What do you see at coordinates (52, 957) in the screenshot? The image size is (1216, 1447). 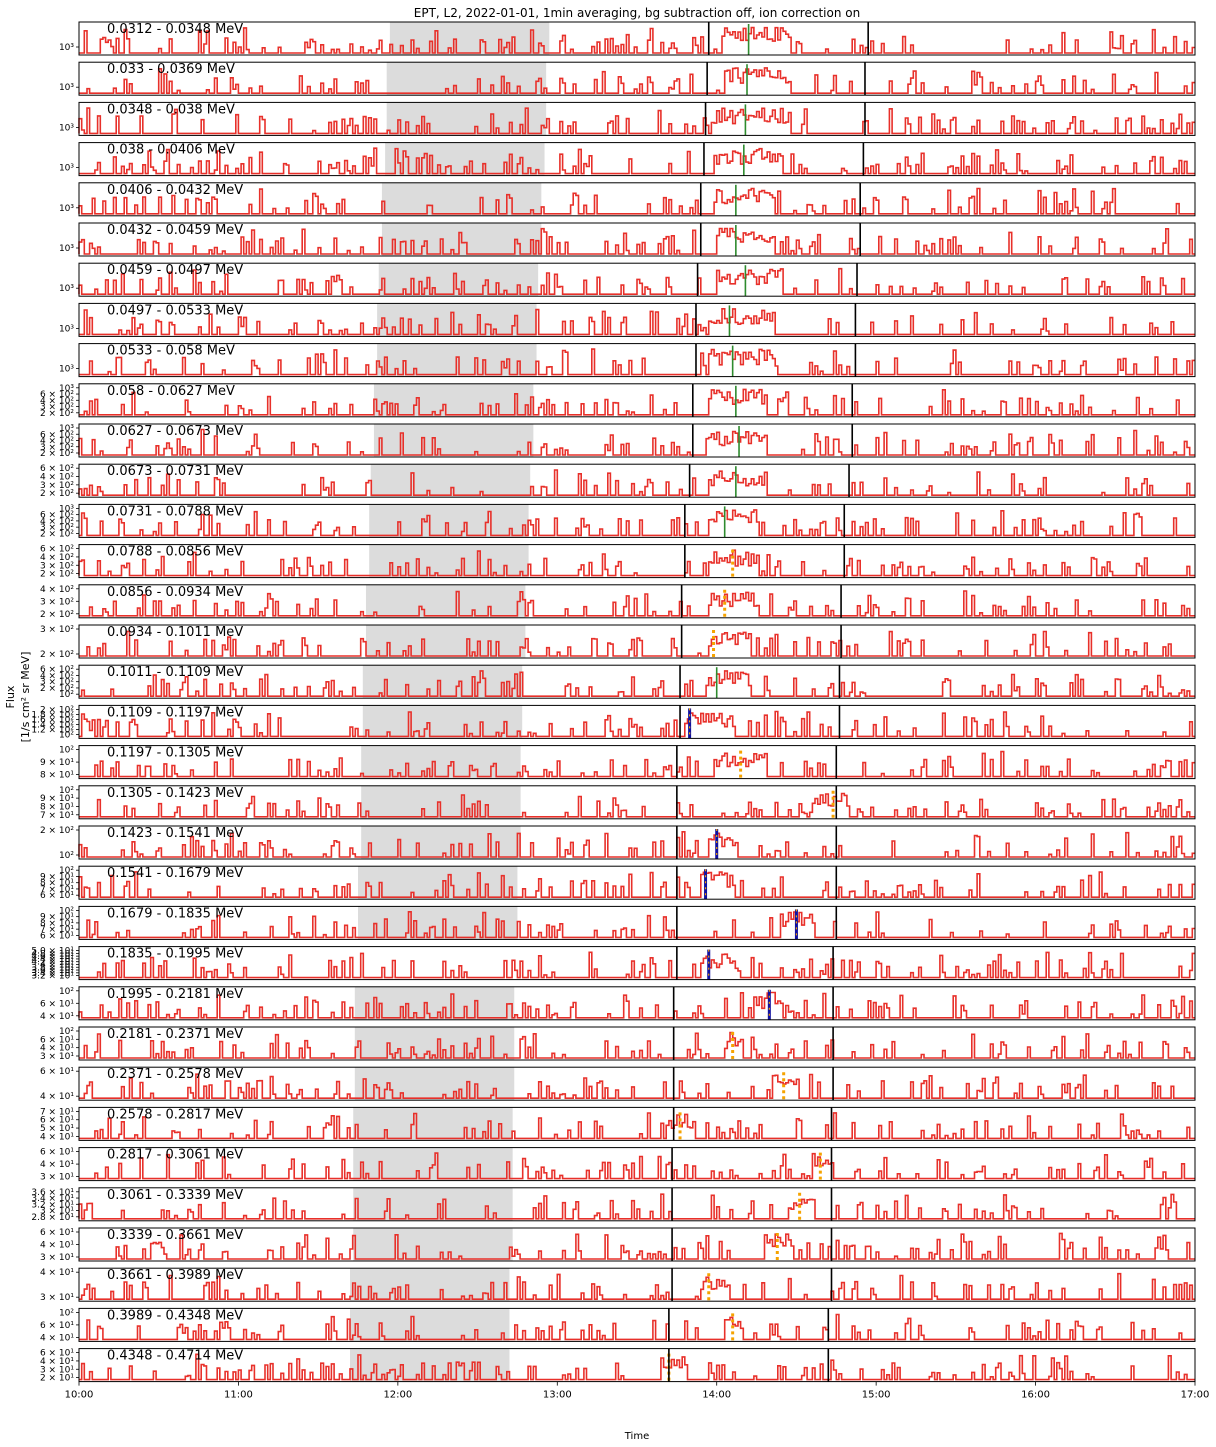 I see `y-tick-label: 4.6 × 10¹` at bounding box center [52, 957].